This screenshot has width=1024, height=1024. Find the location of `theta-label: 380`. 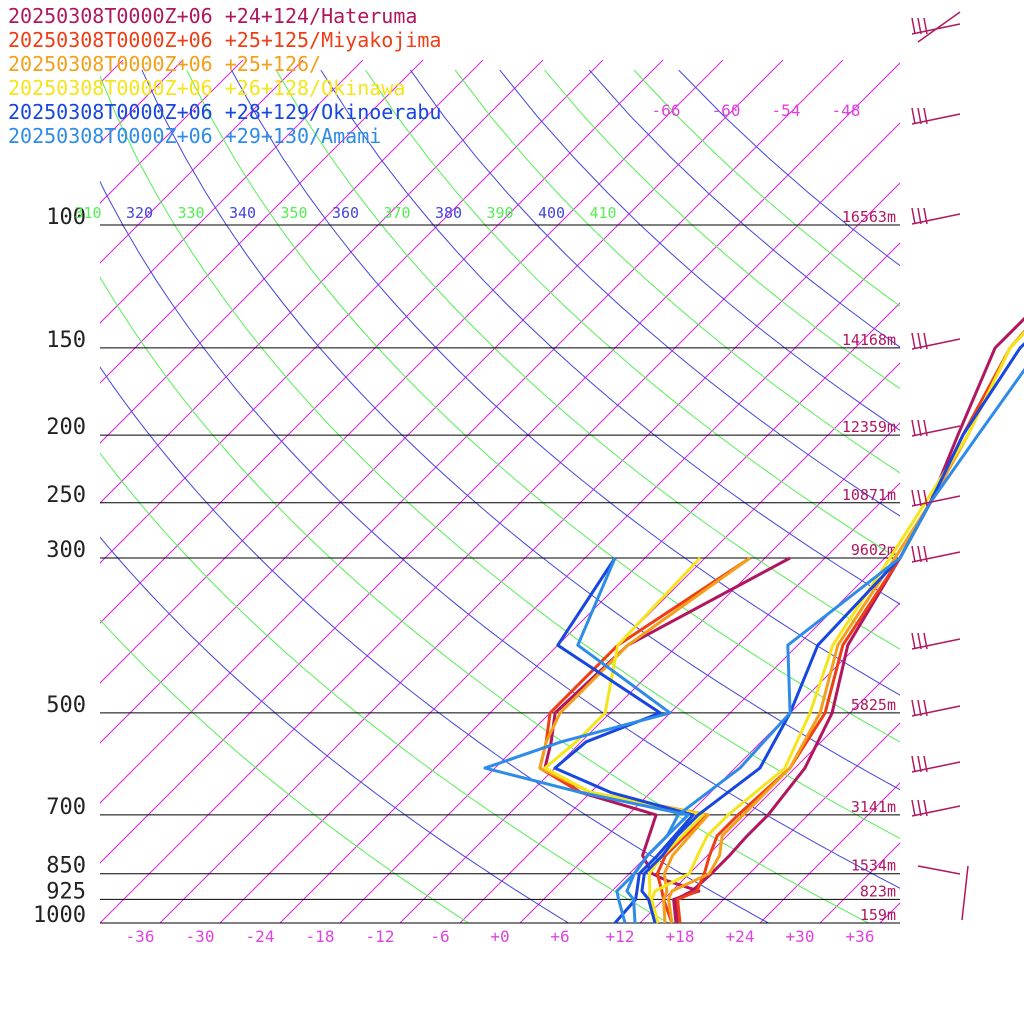

theta-label: 380 is located at coordinates (448, 213).